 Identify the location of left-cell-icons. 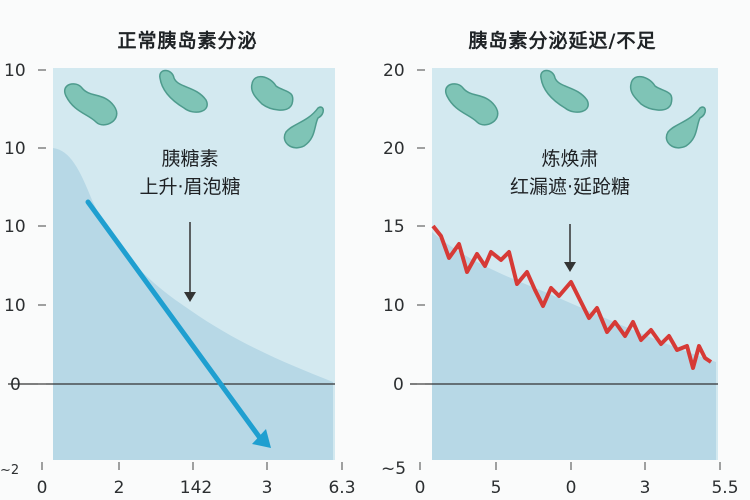
(193, 109).